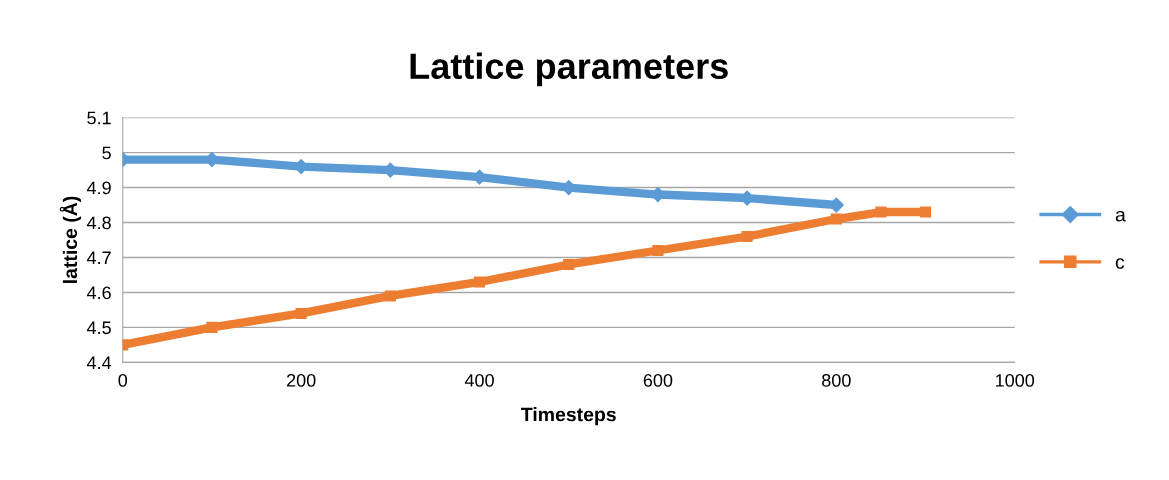 Image resolution: width=1169 pixels, height=480 pixels. Describe the element at coordinates (1015, 380) in the screenshot. I see `x-tick-label: 1000` at that location.